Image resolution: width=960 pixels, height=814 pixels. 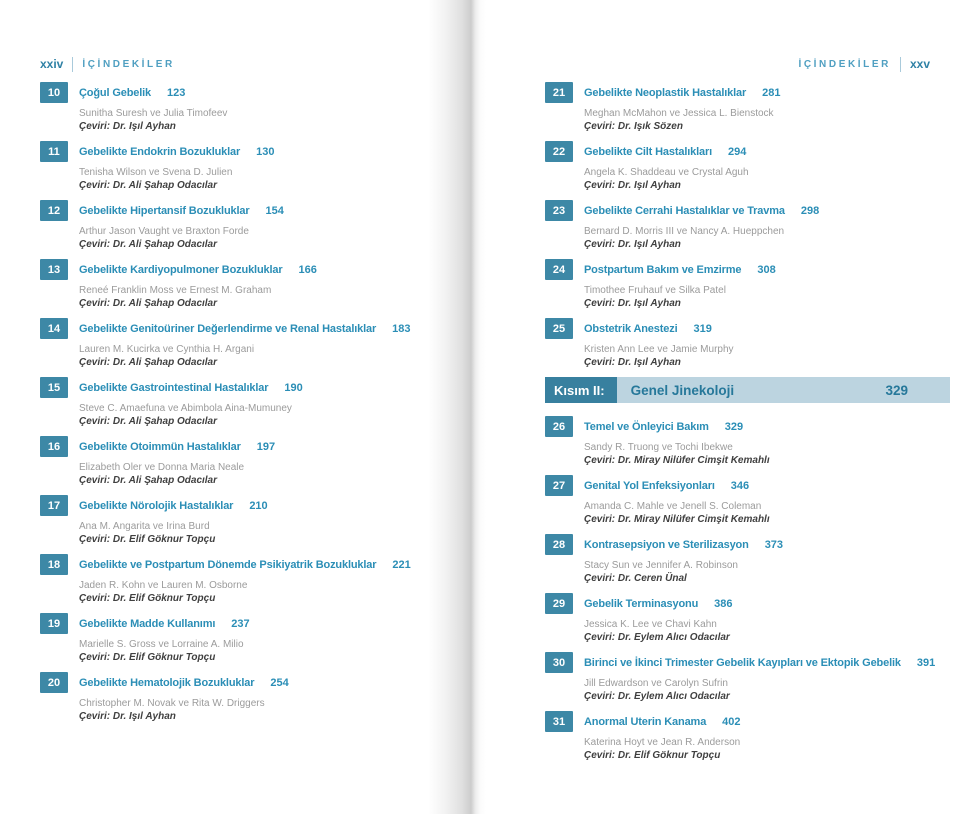 What do you see at coordinates (172, 703) in the screenshot?
I see `chapter-authors: Christopher M. Novak ve Rita W. Driggers` at bounding box center [172, 703].